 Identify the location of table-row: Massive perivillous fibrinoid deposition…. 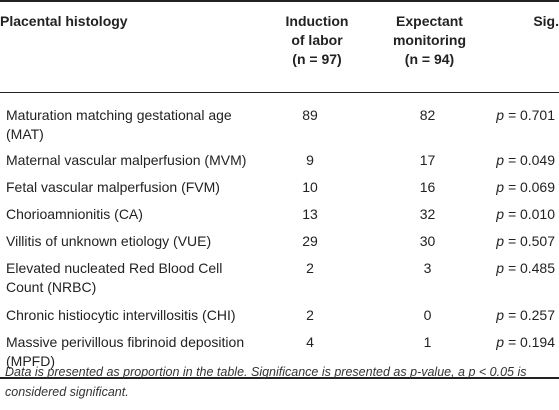
(279, 354).